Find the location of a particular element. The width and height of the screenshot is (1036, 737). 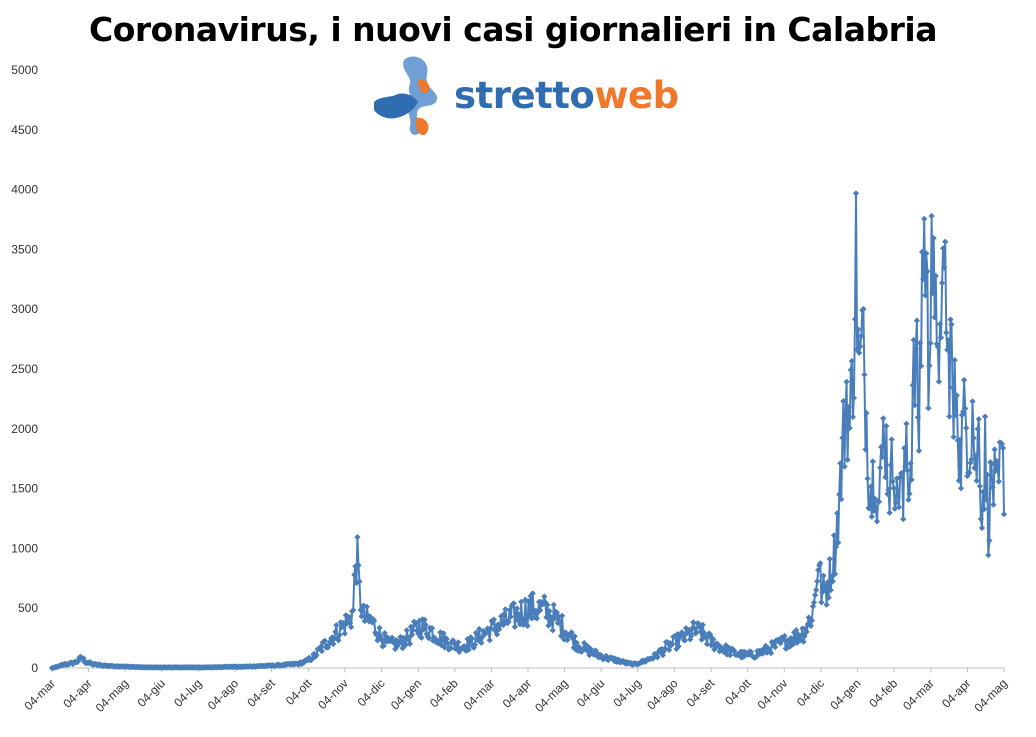

x-tick-label: 04-set is located at coordinates (261, 693).